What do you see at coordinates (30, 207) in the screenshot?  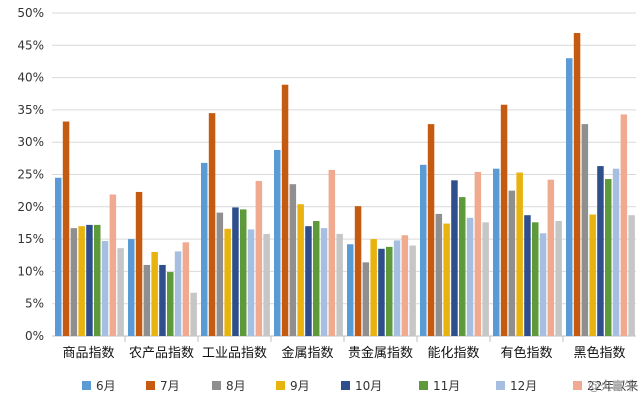 I see `y-tick-label: 20%` at bounding box center [30, 207].